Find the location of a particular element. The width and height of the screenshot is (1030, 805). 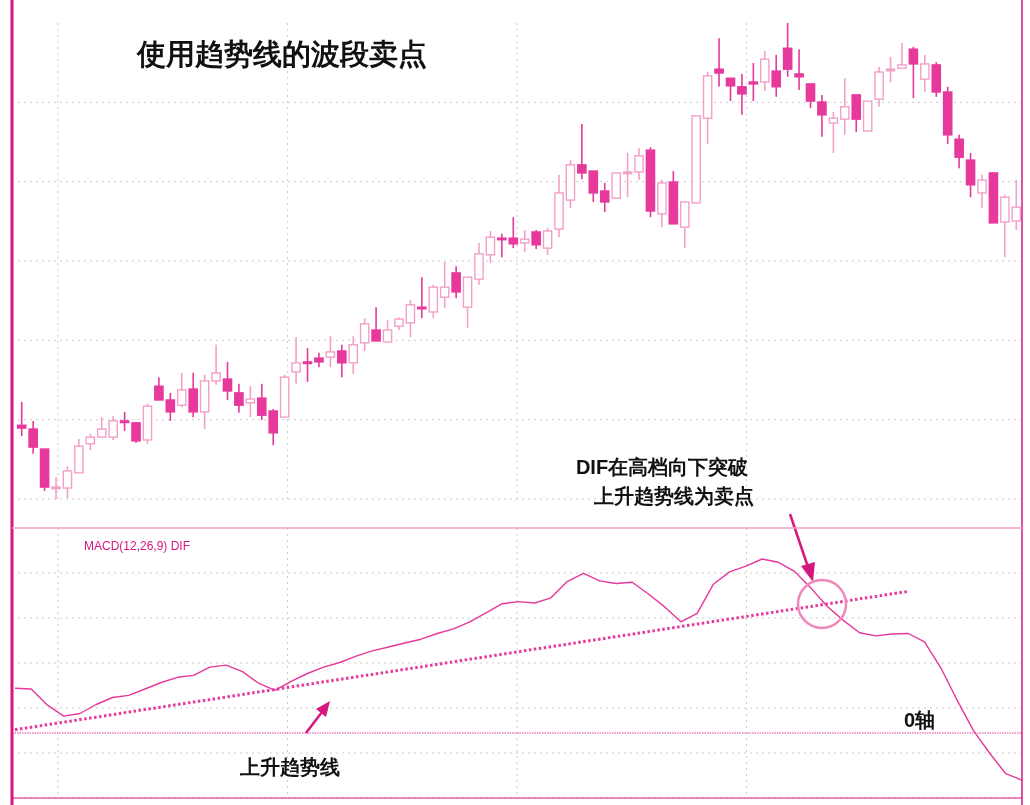

annotation: 上升趋势线 is located at coordinates (289, 767).